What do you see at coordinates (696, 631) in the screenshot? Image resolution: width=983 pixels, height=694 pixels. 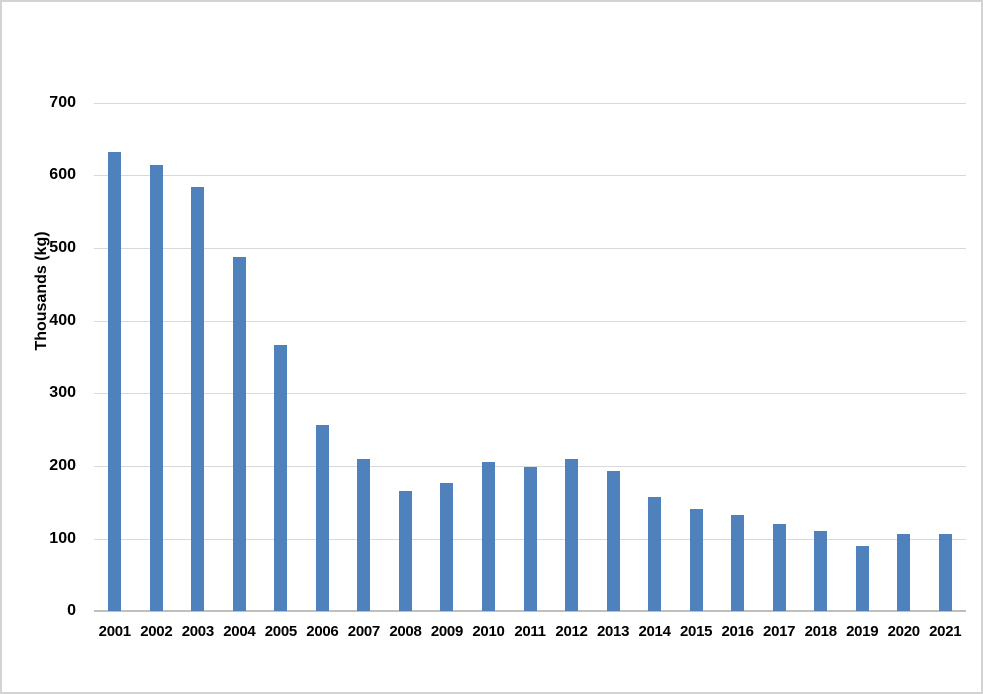 I see `x-tick-label: 2015` at bounding box center [696, 631].